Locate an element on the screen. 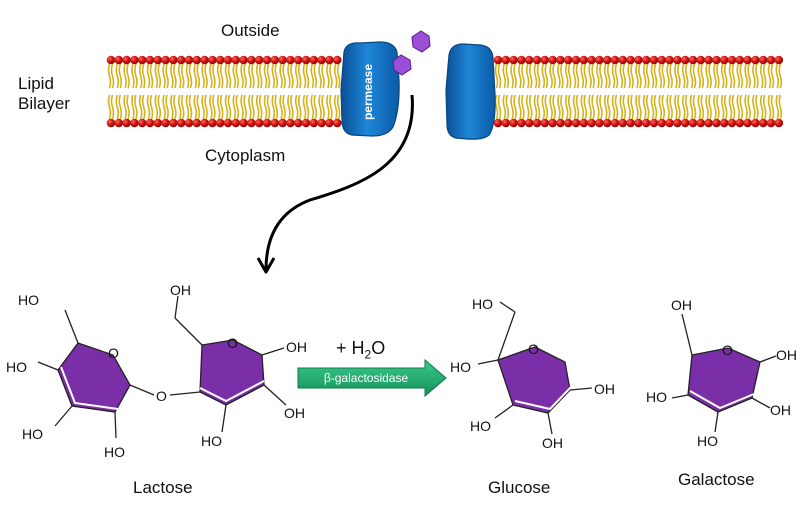 Image resolution: width=800 pixels, height=505 pixels. lipid-bilayer-right is located at coordinates (638, 91).